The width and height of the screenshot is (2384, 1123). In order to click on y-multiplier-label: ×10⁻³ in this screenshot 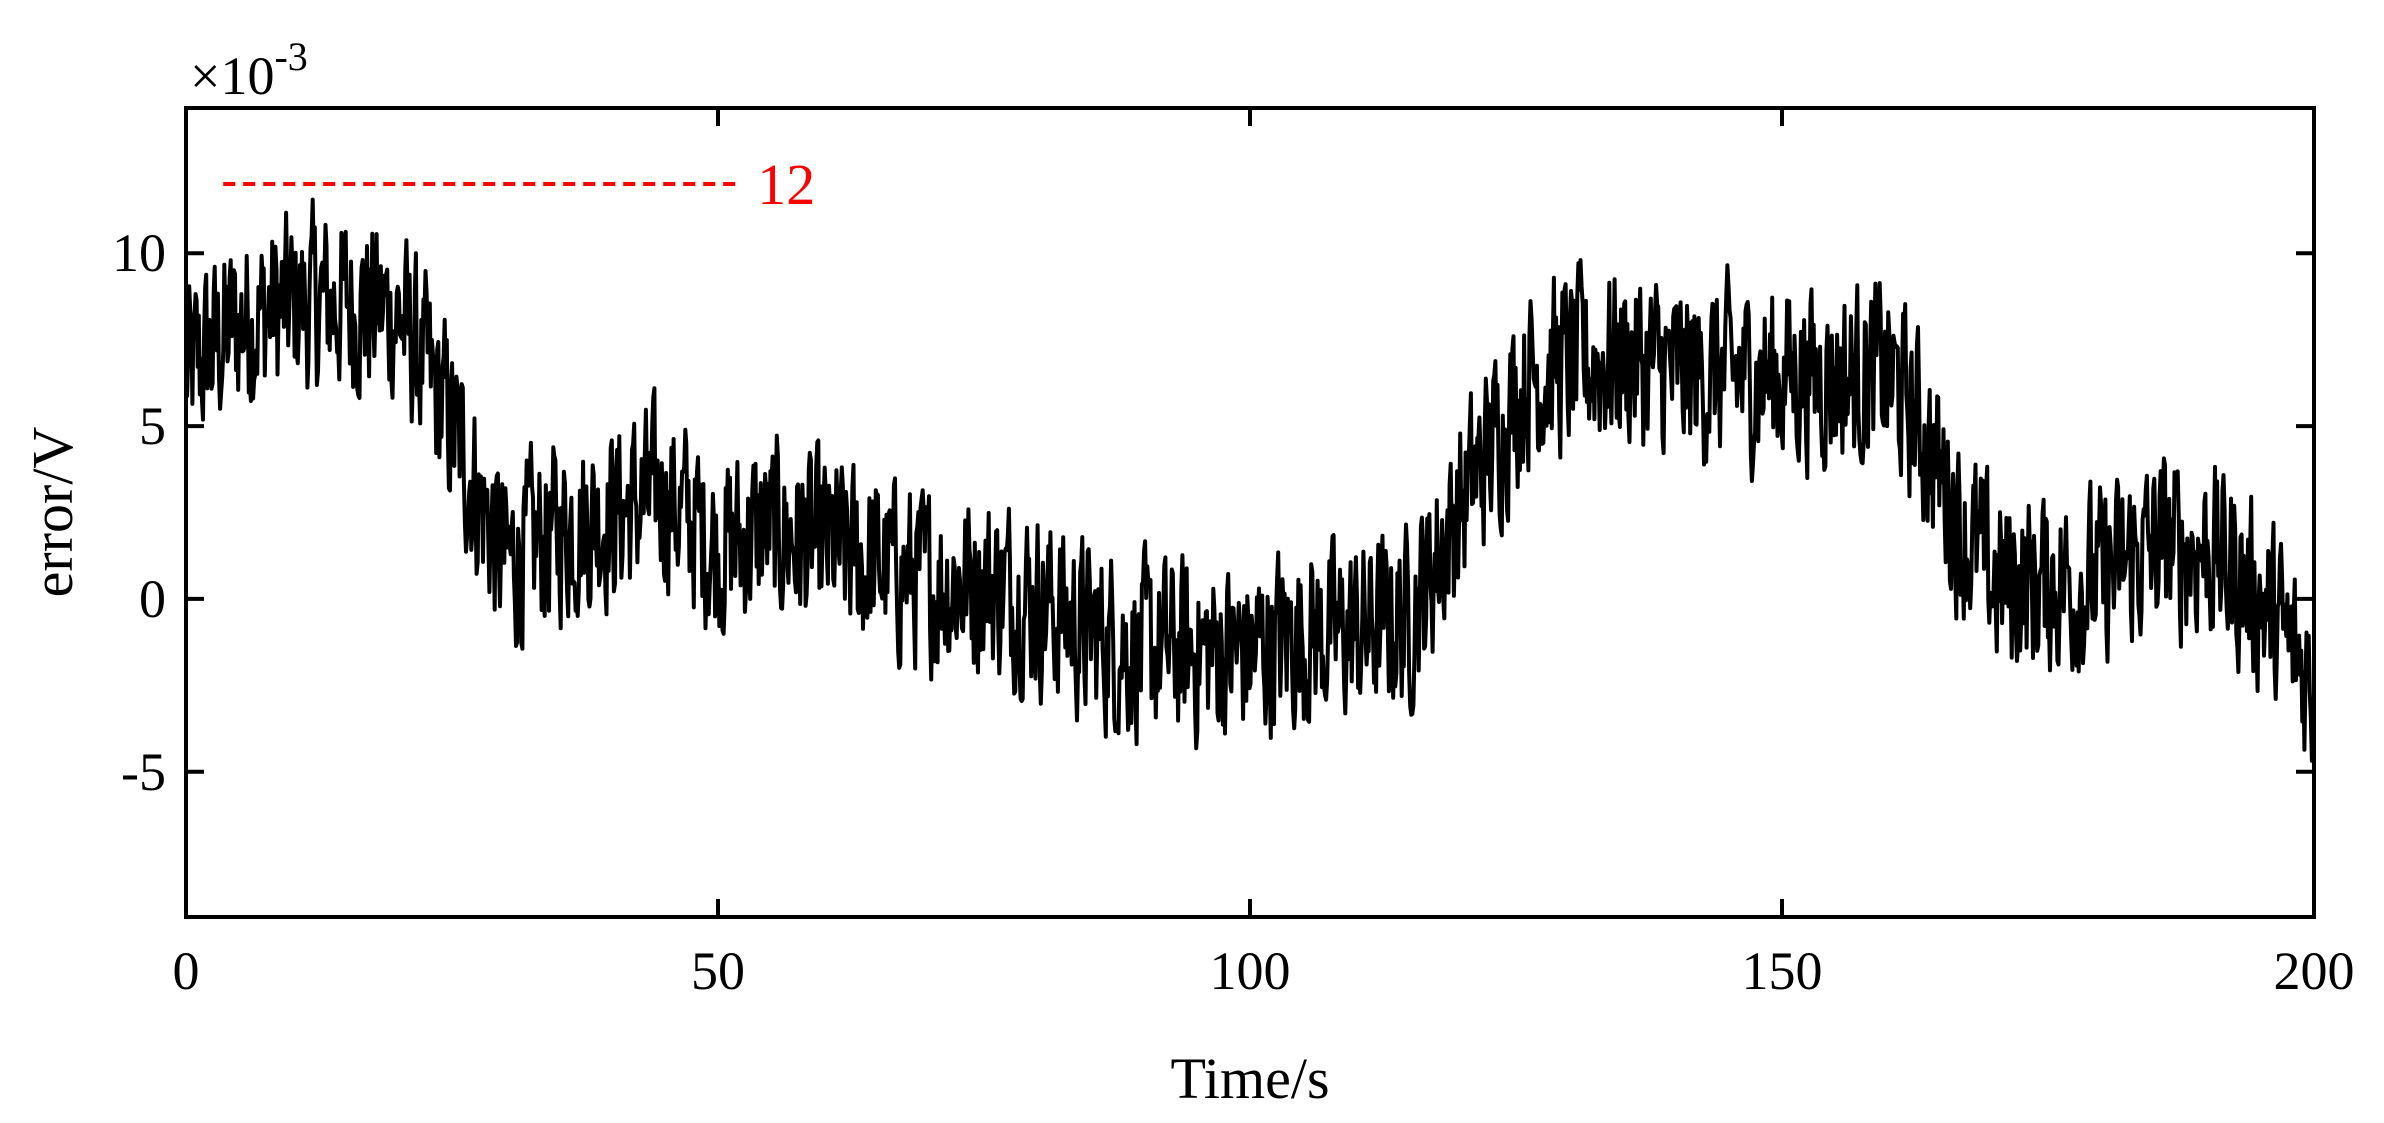, I will do `click(249, 70)`.